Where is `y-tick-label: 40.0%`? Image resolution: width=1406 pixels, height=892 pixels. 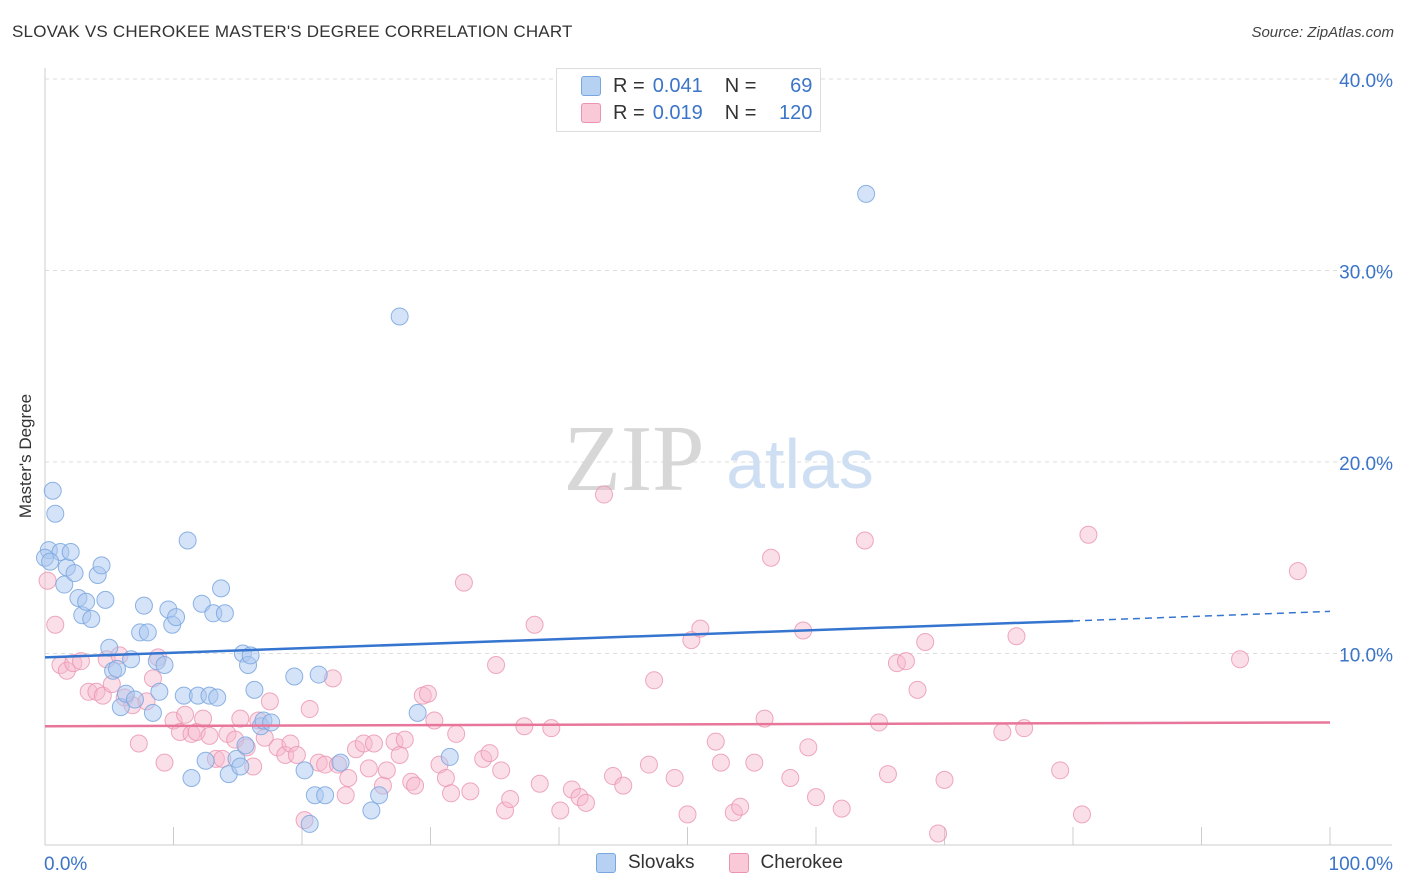
y-tick-label: 40.0% is located at coordinates (1366, 81).